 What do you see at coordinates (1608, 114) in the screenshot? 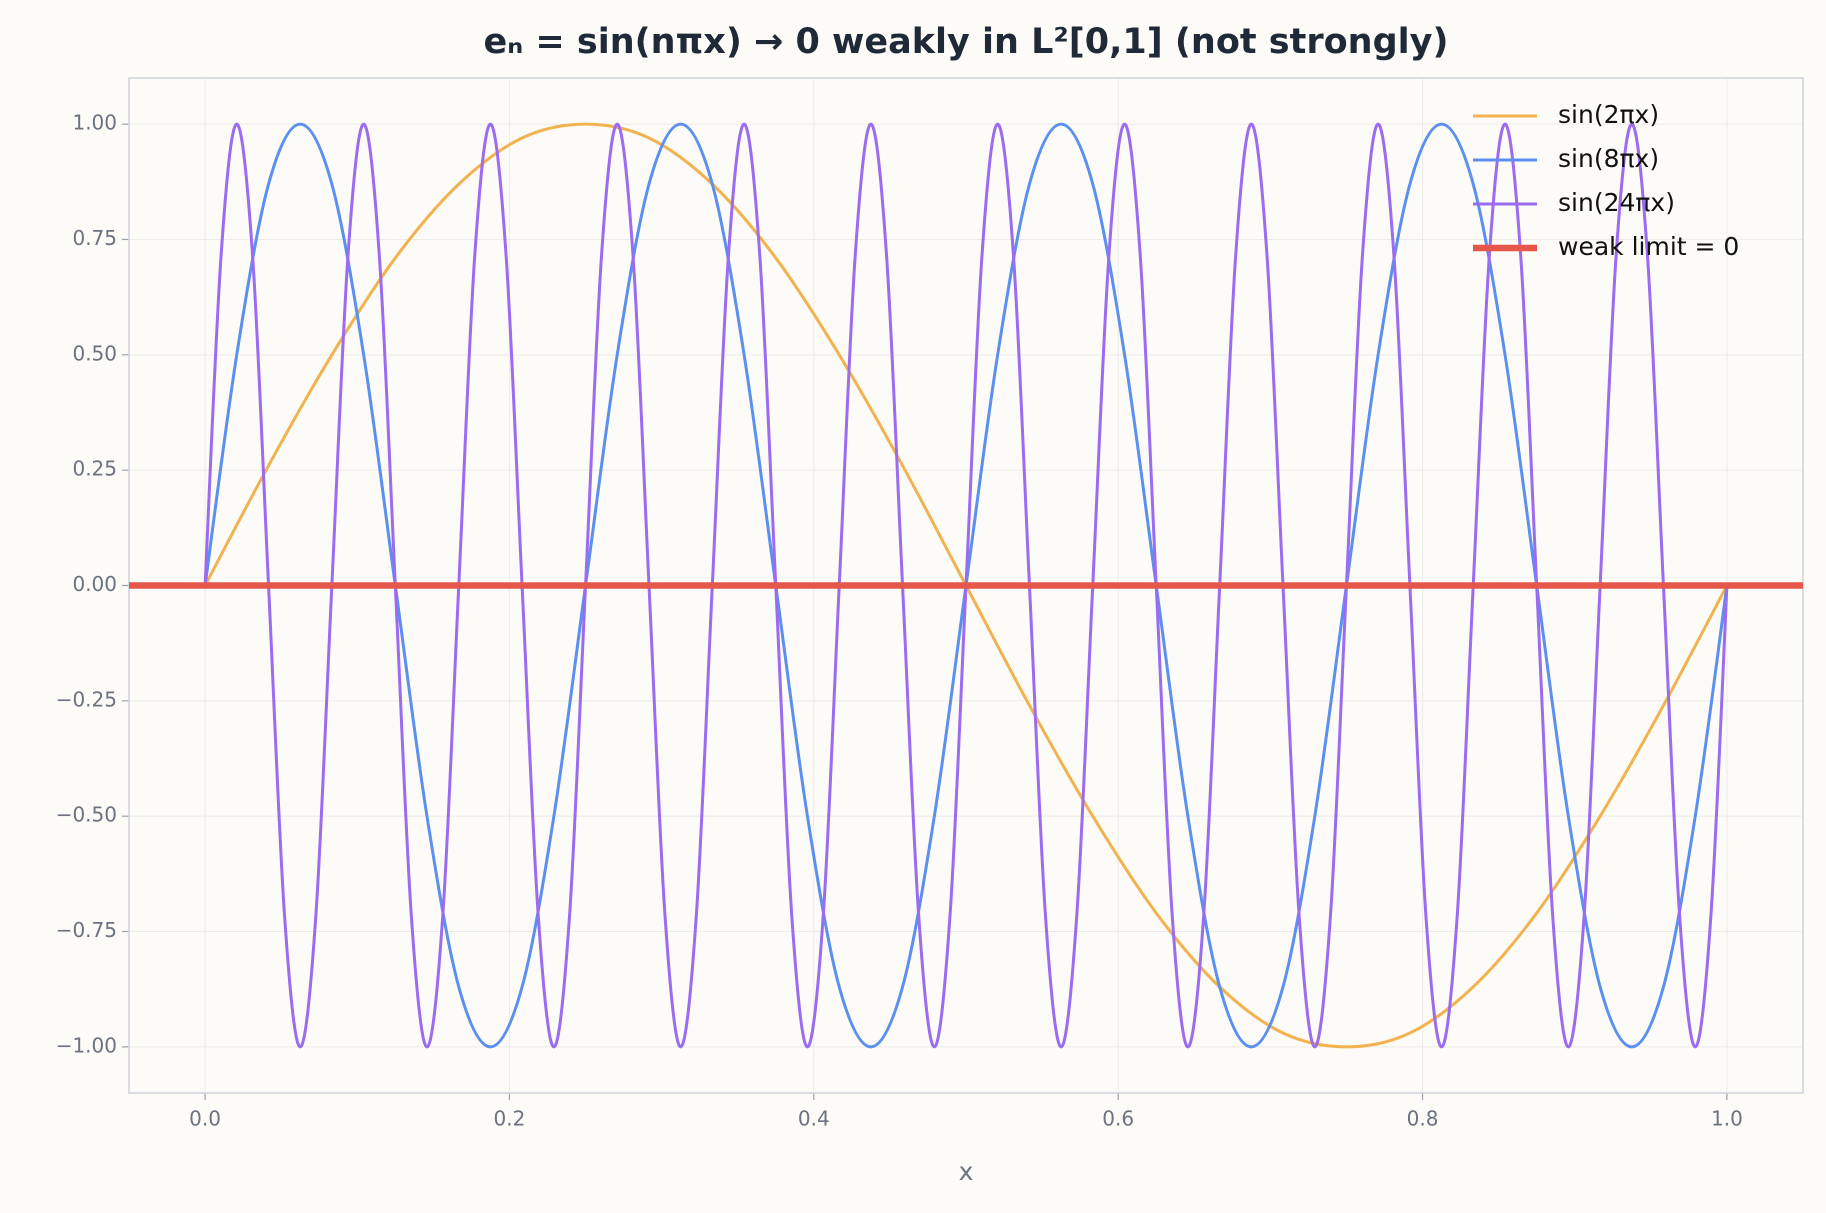
I see `legend-label: sin(2πx)` at bounding box center [1608, 114].